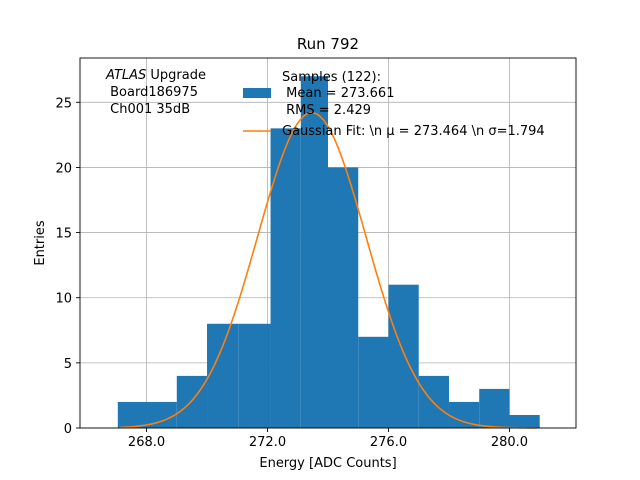 This screenshot has height=480, width=640. I want to click on legend-samples-line-2: Mean = 273.661, so click(338, 93).